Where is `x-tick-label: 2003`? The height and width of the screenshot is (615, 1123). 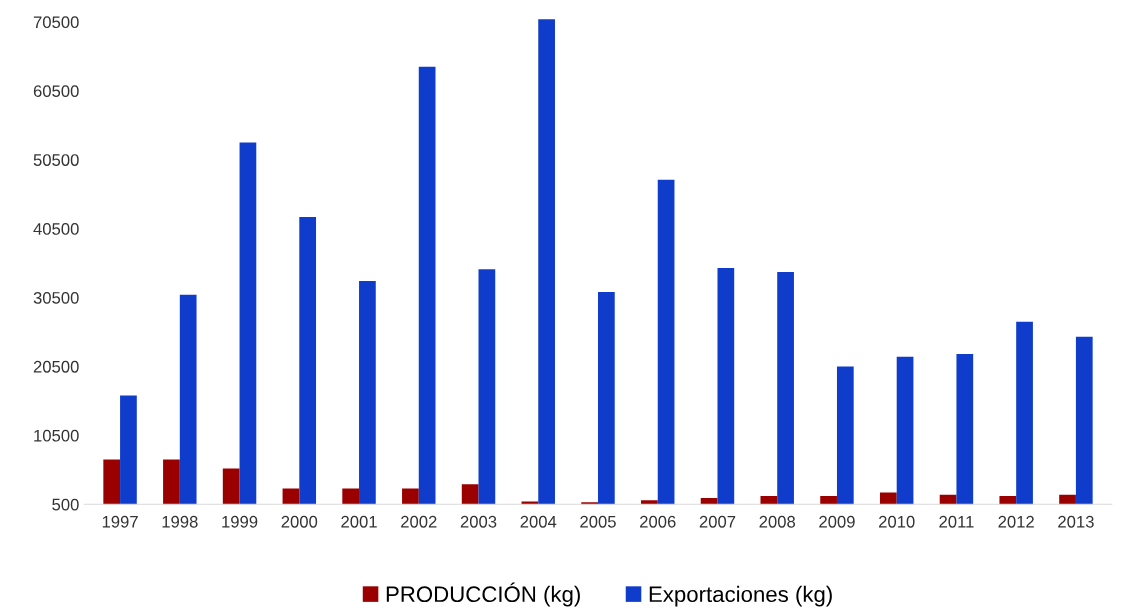
x-tick-label: 2003 is located at coordinates (478, 521).